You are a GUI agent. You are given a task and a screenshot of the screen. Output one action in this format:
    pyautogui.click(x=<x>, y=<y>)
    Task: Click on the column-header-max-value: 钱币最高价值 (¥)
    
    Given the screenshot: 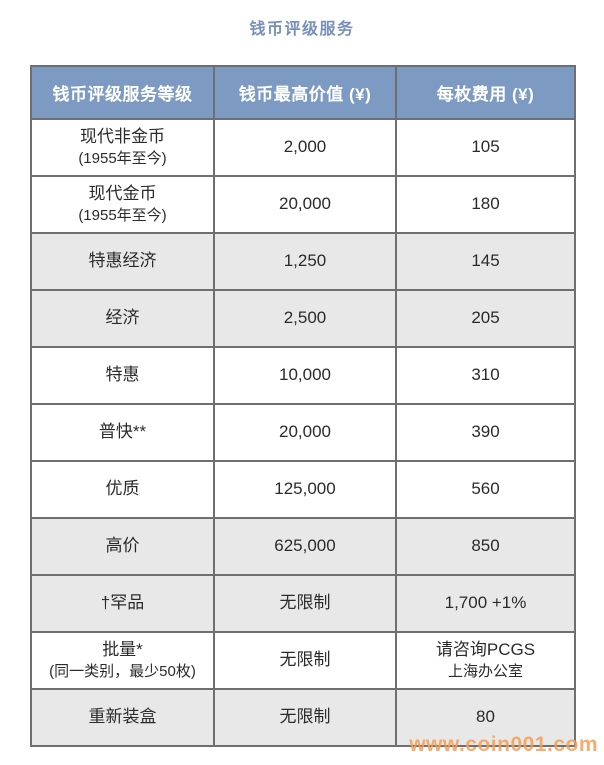 What is the action you would take?
    pyautogui.click(x=305, y=92)
    